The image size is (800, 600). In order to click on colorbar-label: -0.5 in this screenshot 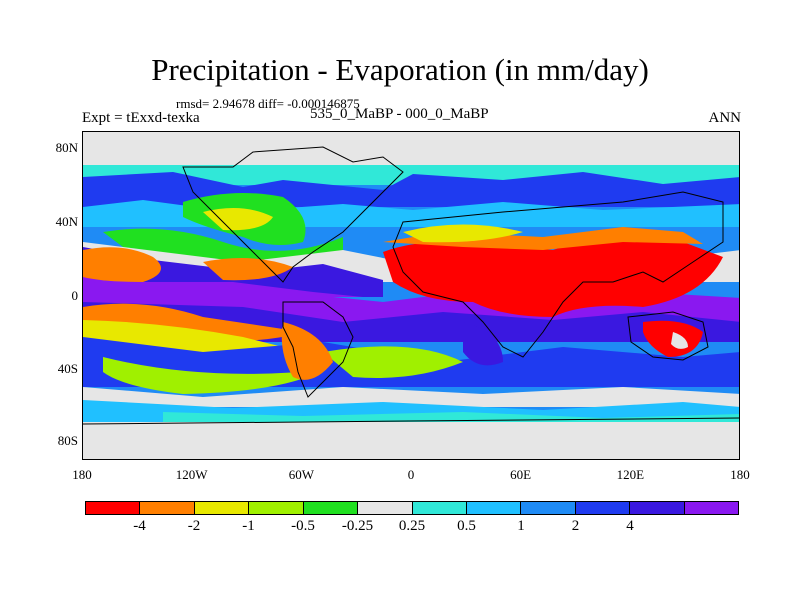, I will do `click(303, 526)`.